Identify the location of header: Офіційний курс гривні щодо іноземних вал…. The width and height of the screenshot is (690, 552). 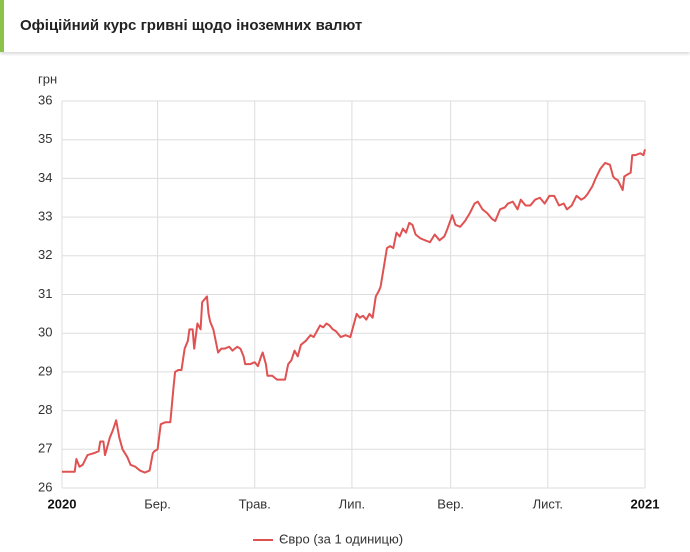
(345, 26).